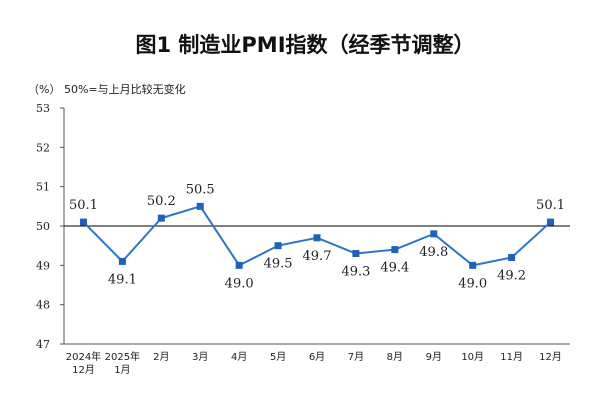  I want to click on x-tick-label: 10月, so click(472, 357).